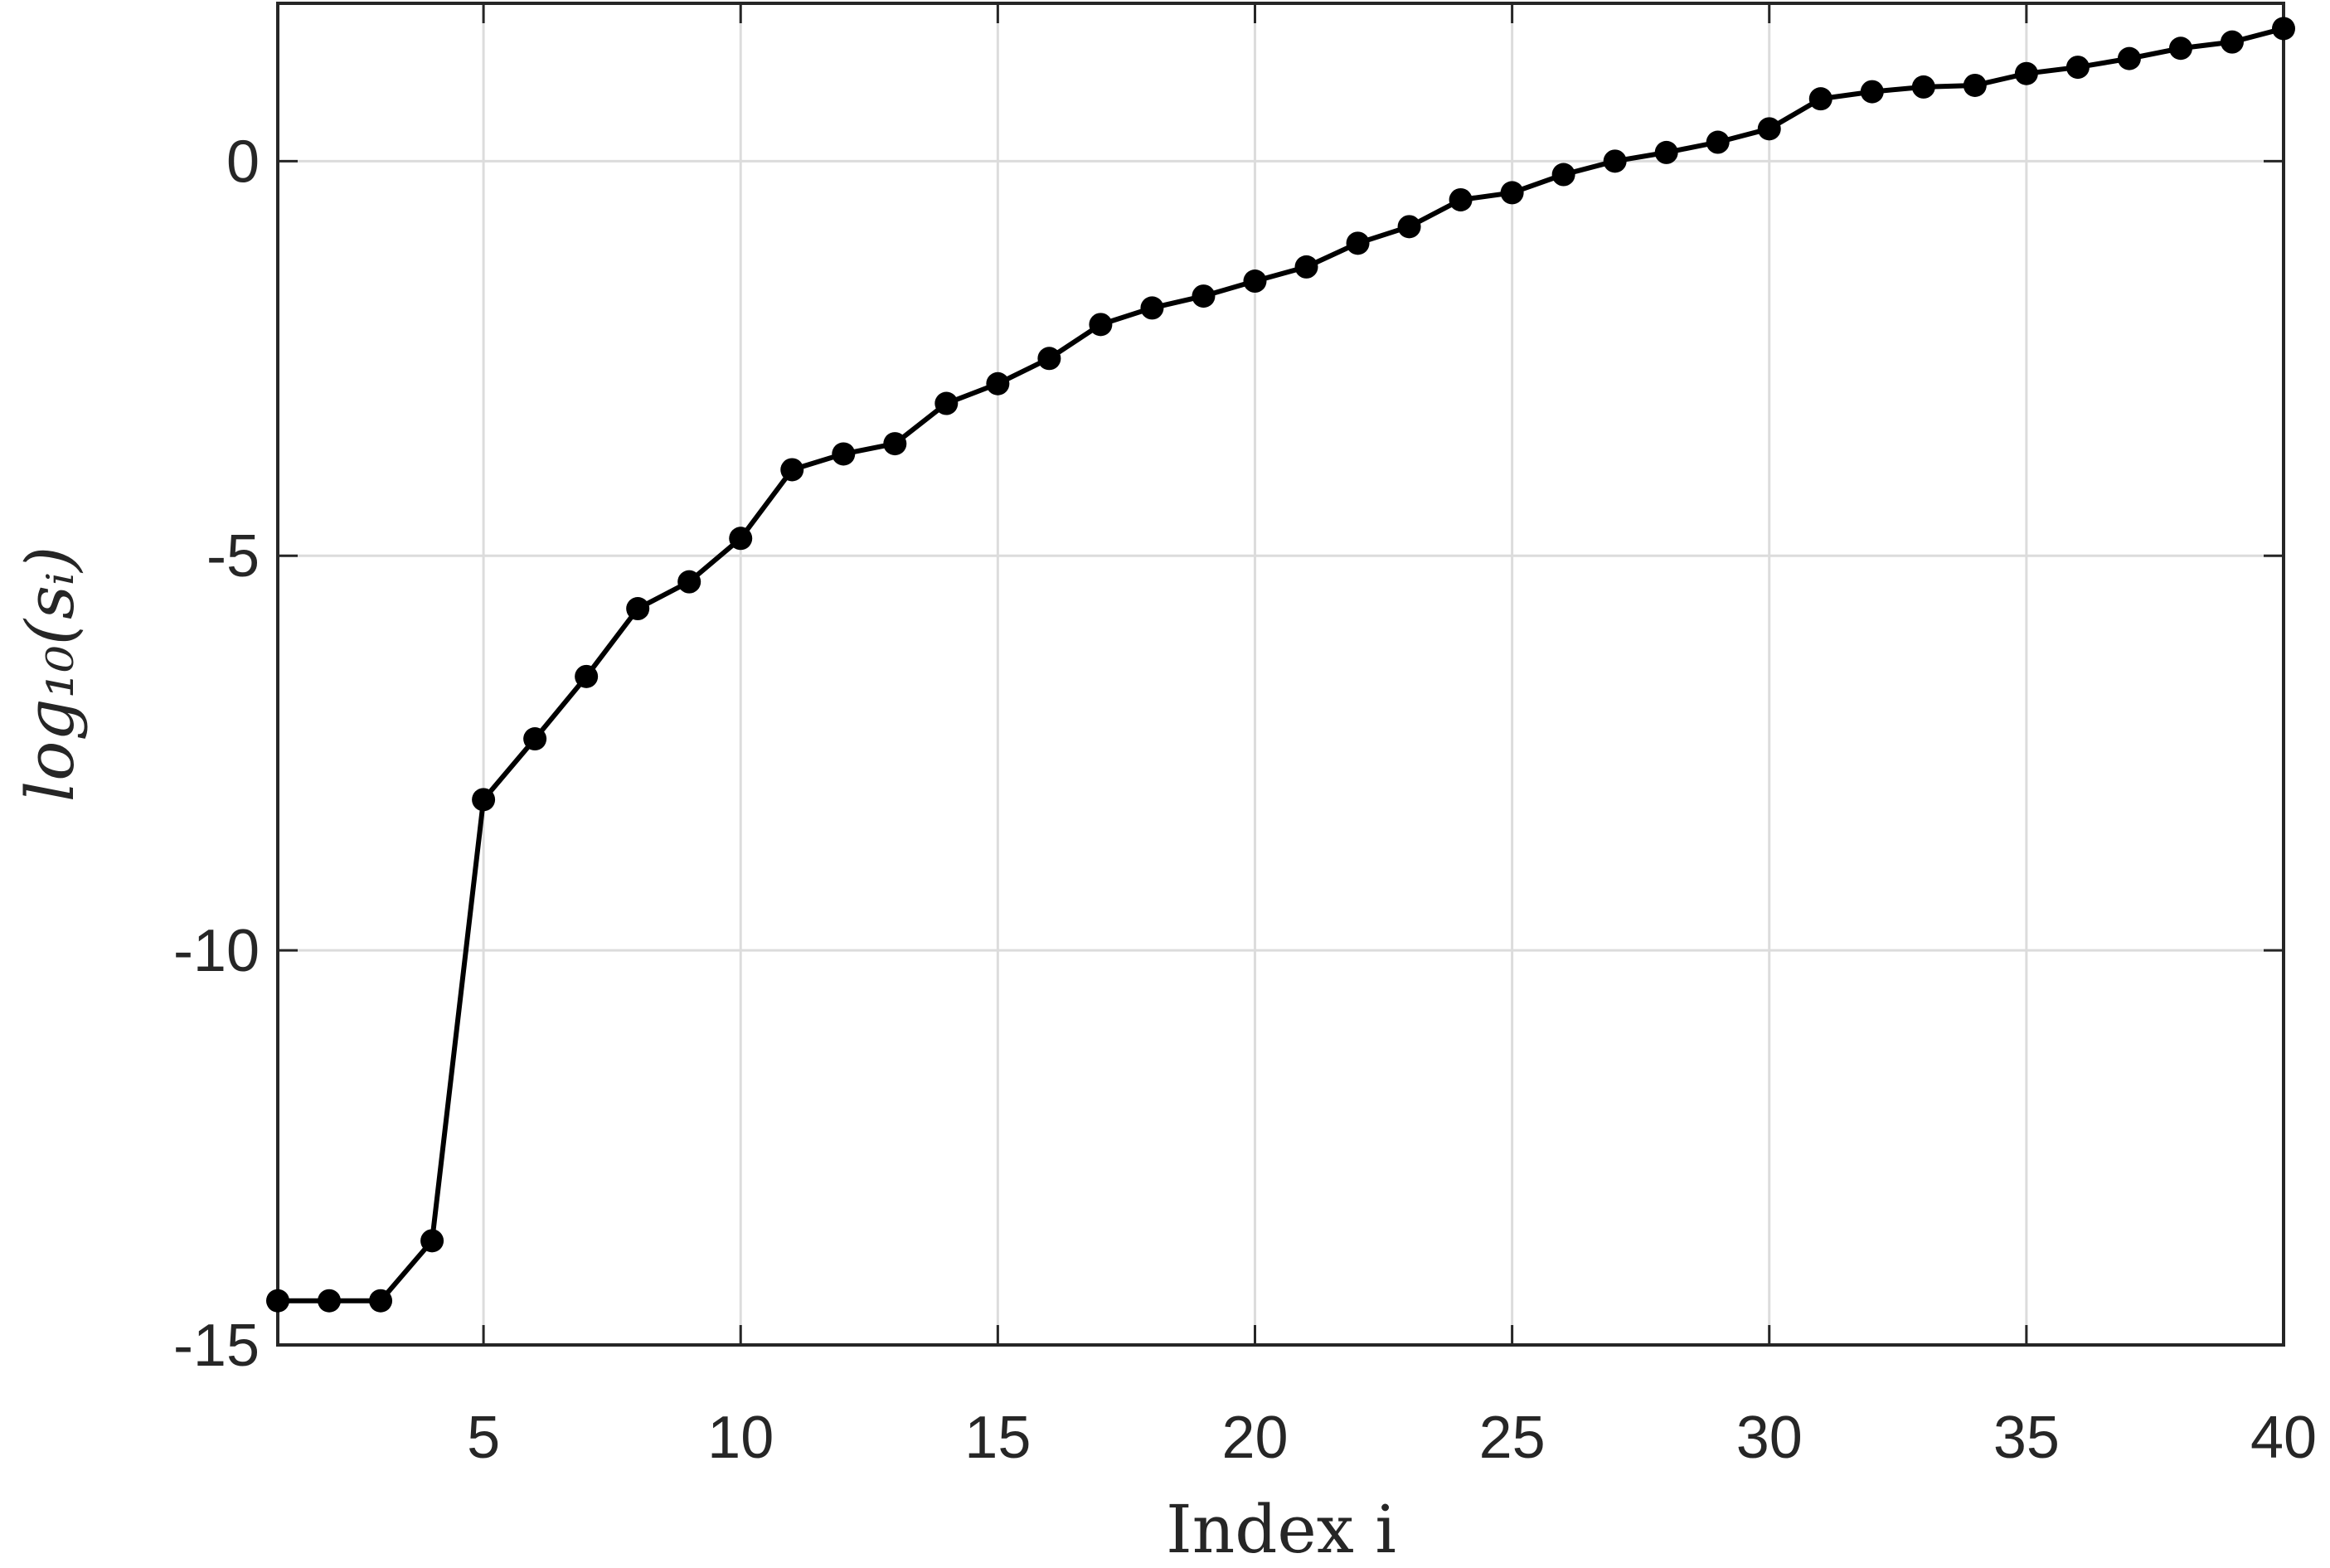 The height and width of the screenshot is (1568, 2330). I want to click on y-tick-label: -10, so click(216, 951).